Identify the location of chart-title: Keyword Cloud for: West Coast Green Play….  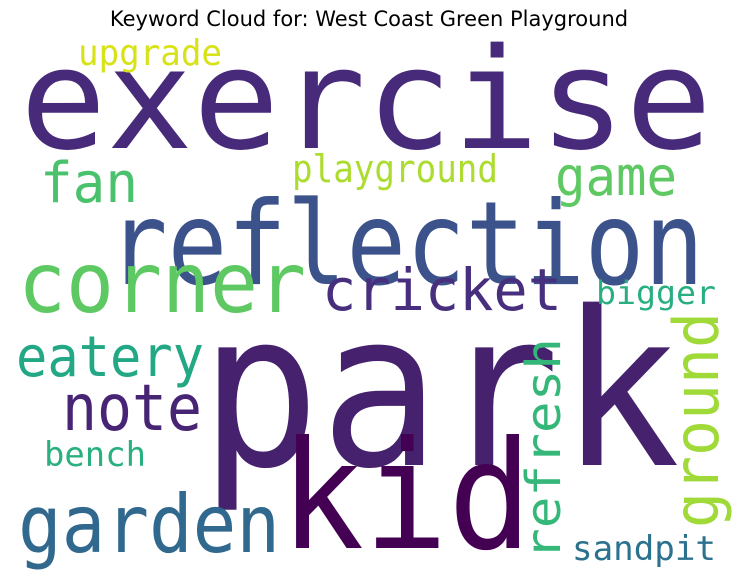
(369, 19).